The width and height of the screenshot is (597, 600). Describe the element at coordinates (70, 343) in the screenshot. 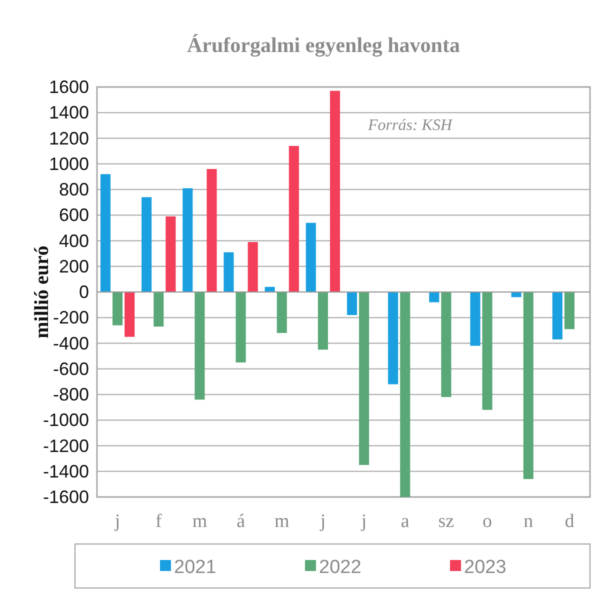

I see `y-tick-label: -400` at that location.